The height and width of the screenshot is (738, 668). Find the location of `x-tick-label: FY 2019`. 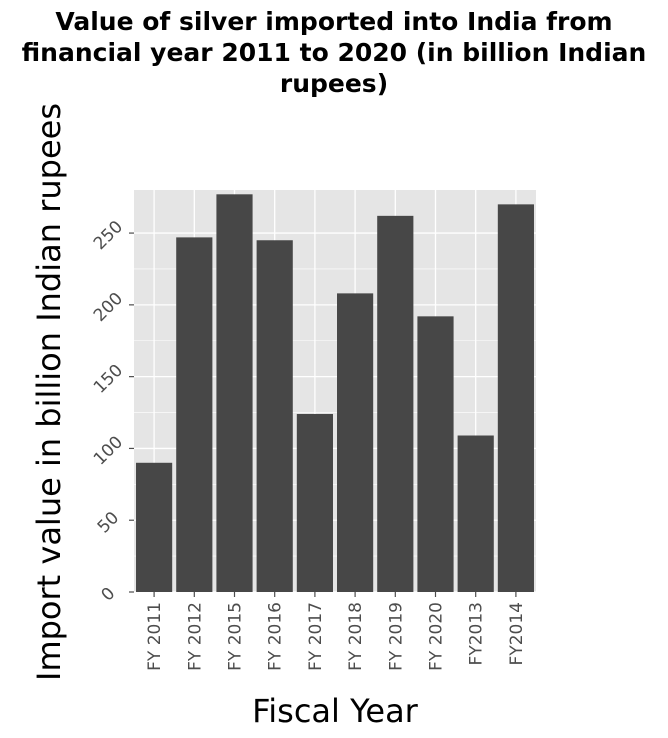

x-tick-label: FY 2019 is located at coordinates (396, 636).